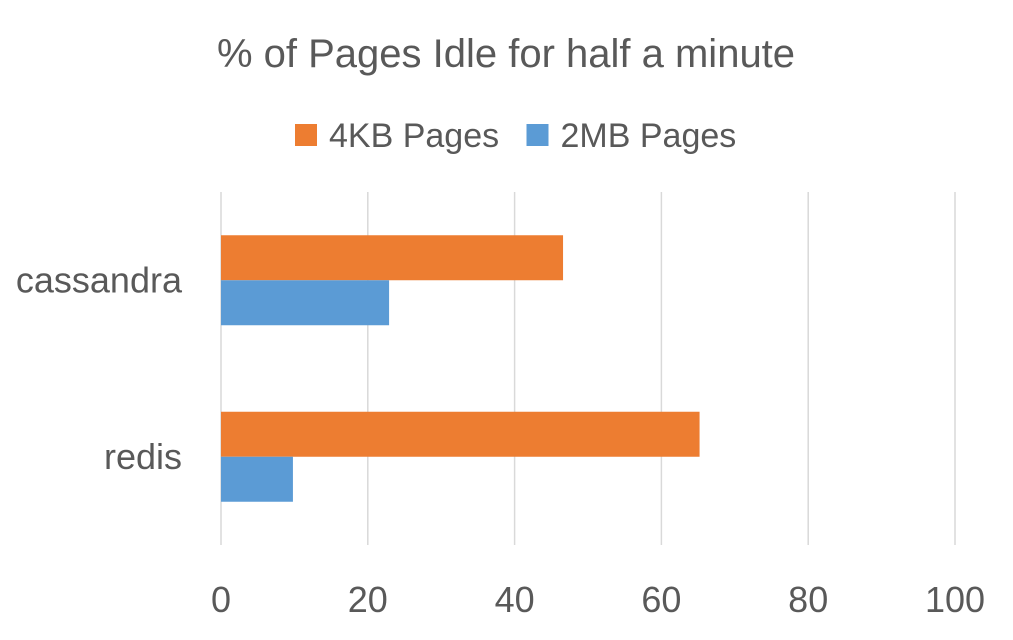 The width and height of the screenshot is (1013, 640). Describe the element at coordinates (661, 599) in the screenshot. I see `x-tick-label: 60` at that location.